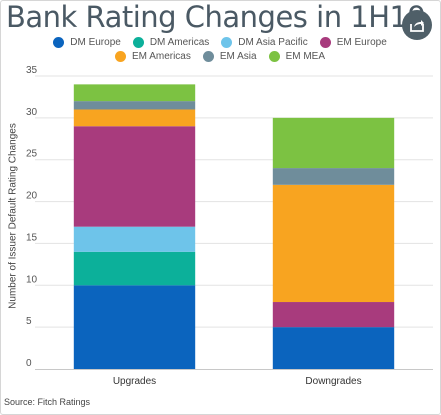 The image size is (441, 415). I want to click on source-note: Source: Fitch Ratings, so click(47, 402).